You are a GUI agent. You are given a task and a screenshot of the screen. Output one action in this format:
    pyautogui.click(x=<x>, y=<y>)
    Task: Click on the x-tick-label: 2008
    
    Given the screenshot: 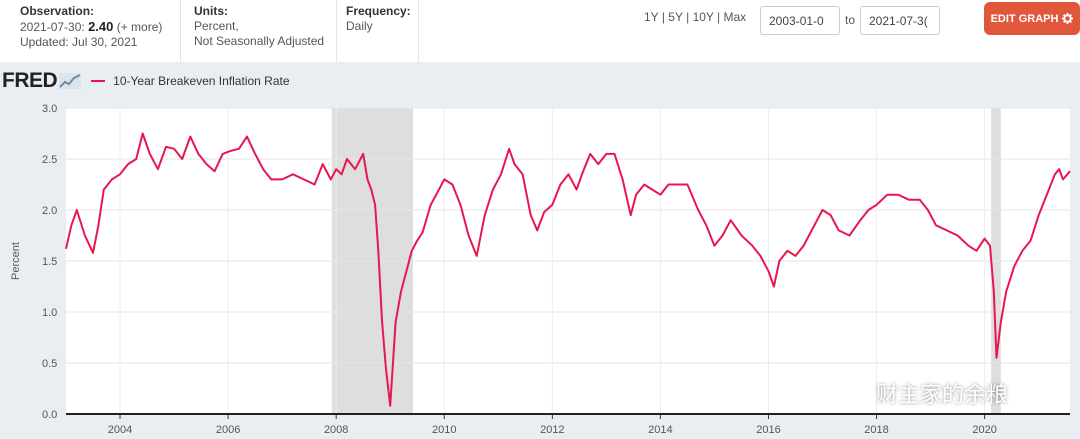 What is the action you would take?
    pyautogui.click(x=336, y=430)
    